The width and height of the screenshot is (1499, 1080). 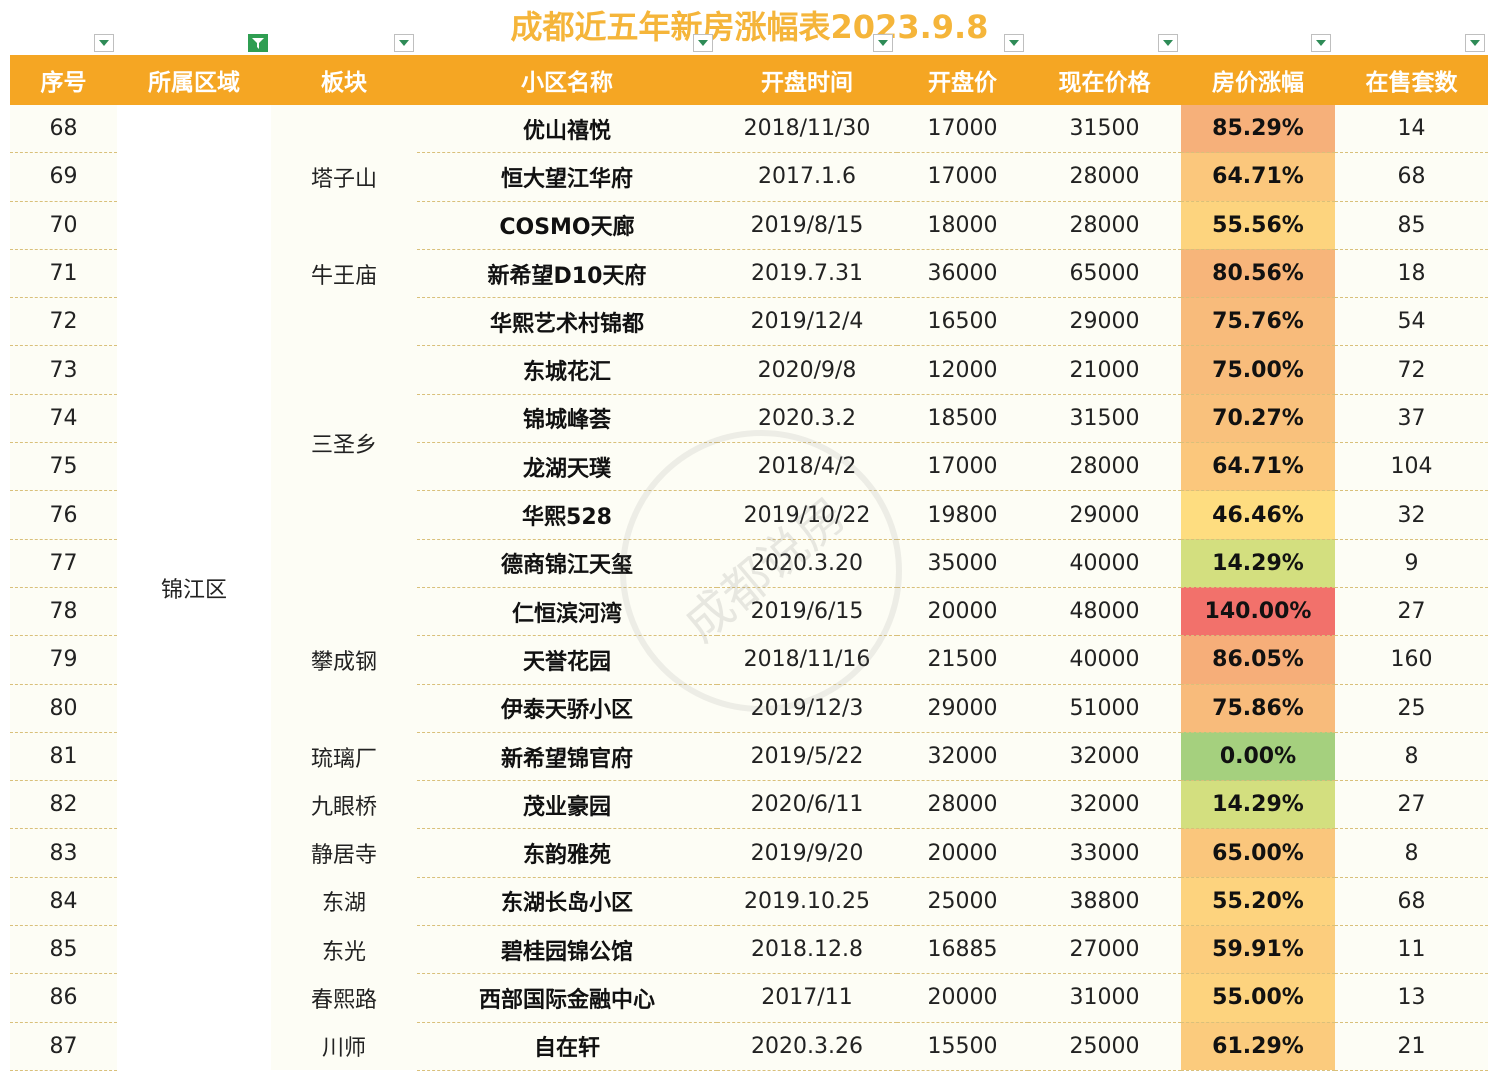 What do you see at coordinates (1411, 998) in the screenshot?
I see `on-sale-count-cell: 13` at bounding box center [1411, 998].